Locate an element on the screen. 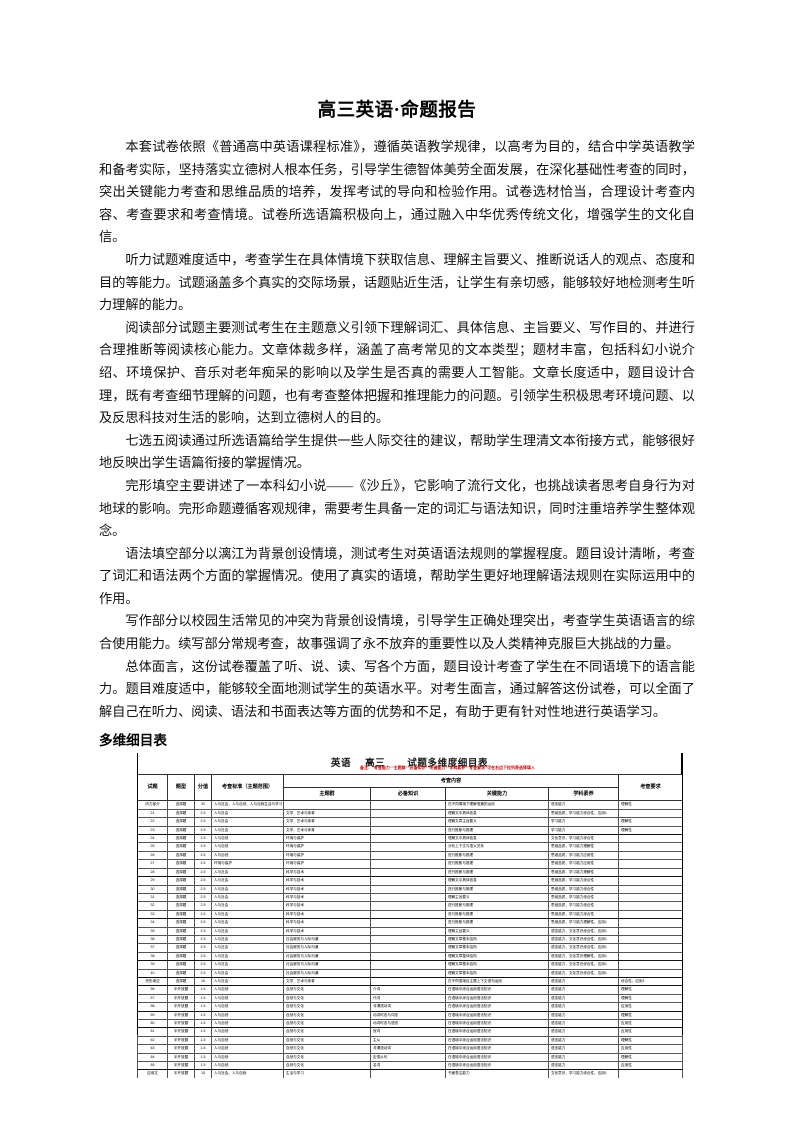 This screenshot has height=1122, width=794. cell-item: 60 is located at coordinates (152, 1023).